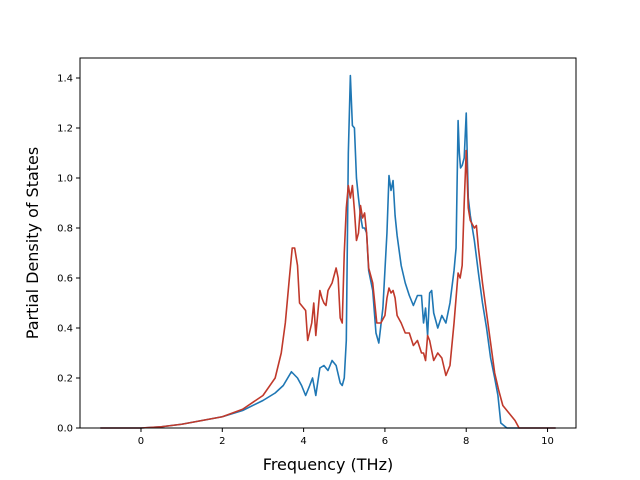  Describe the element at coordinates (141, 441) in the screenshot. I see `x-tick-label: 0` at that location.